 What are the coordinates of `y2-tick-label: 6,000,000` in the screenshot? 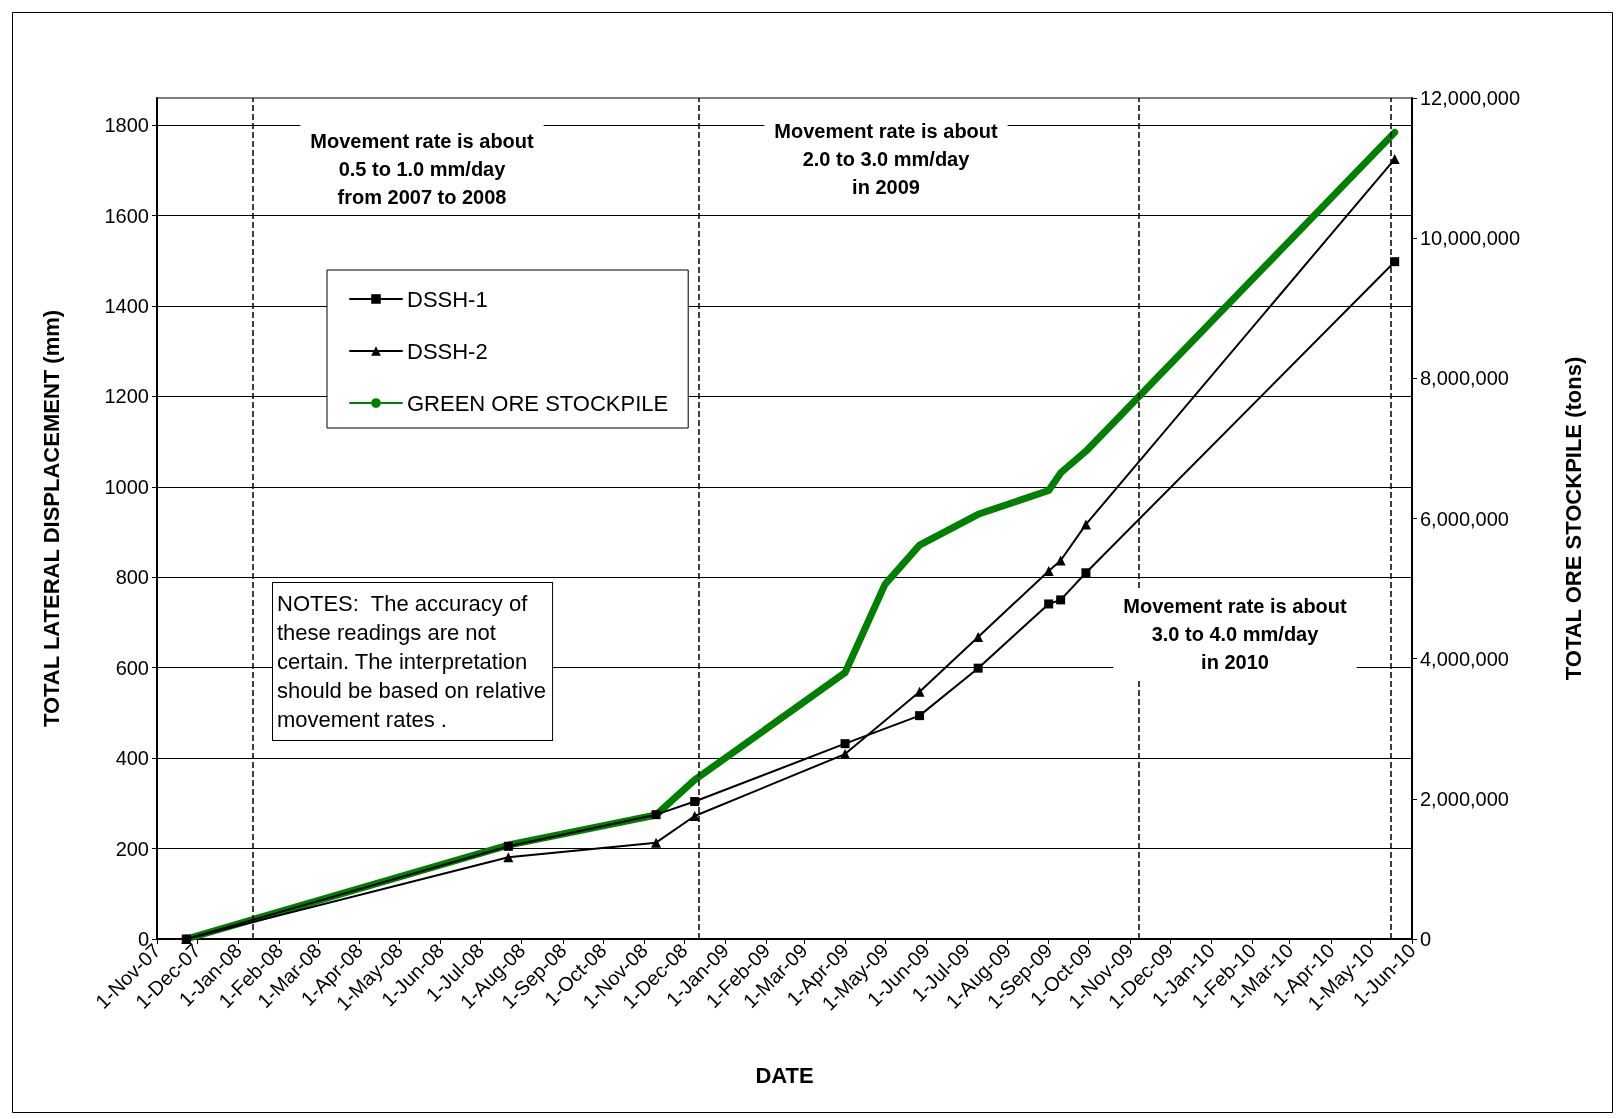 It's located at (1464, 518).